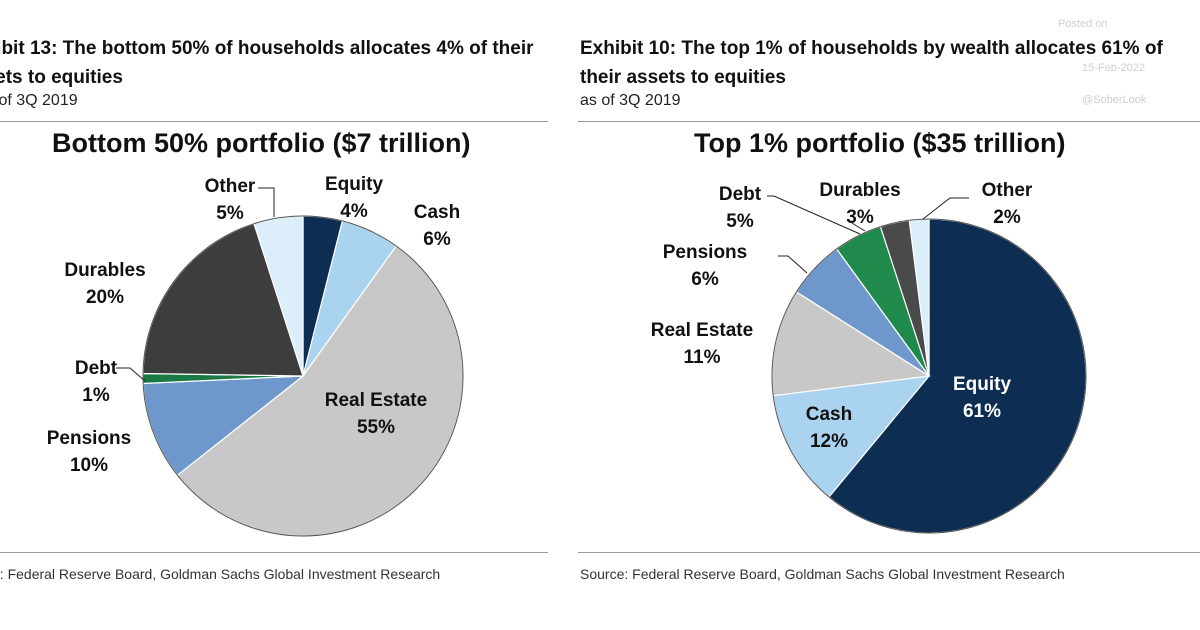 The height and width of the screenshot is (630, 1200). Describe the element at coordinates (303, 376) in the screenshot. I see `left-pie-outline` at that location.